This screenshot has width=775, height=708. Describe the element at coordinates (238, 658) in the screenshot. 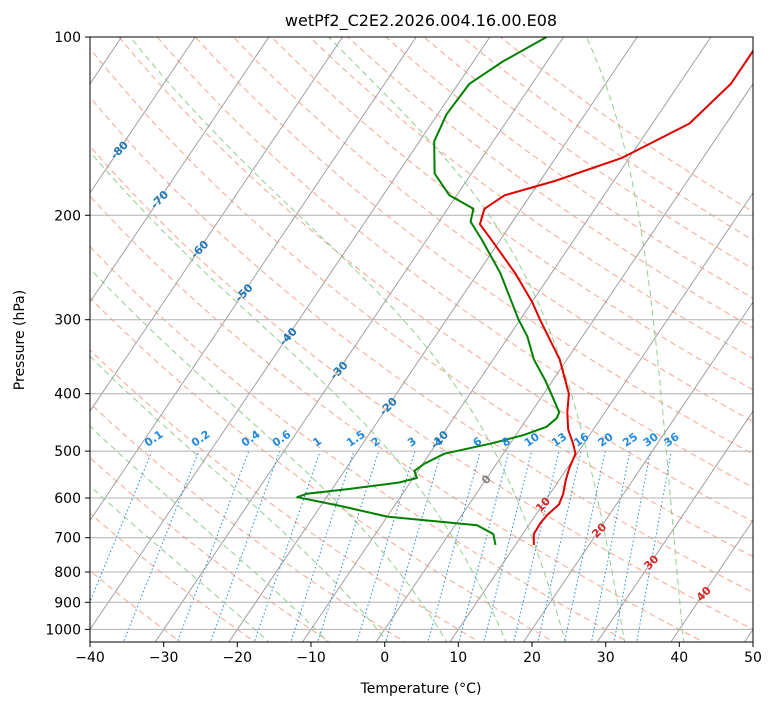

I see `x-tick-label: −20` at that location.